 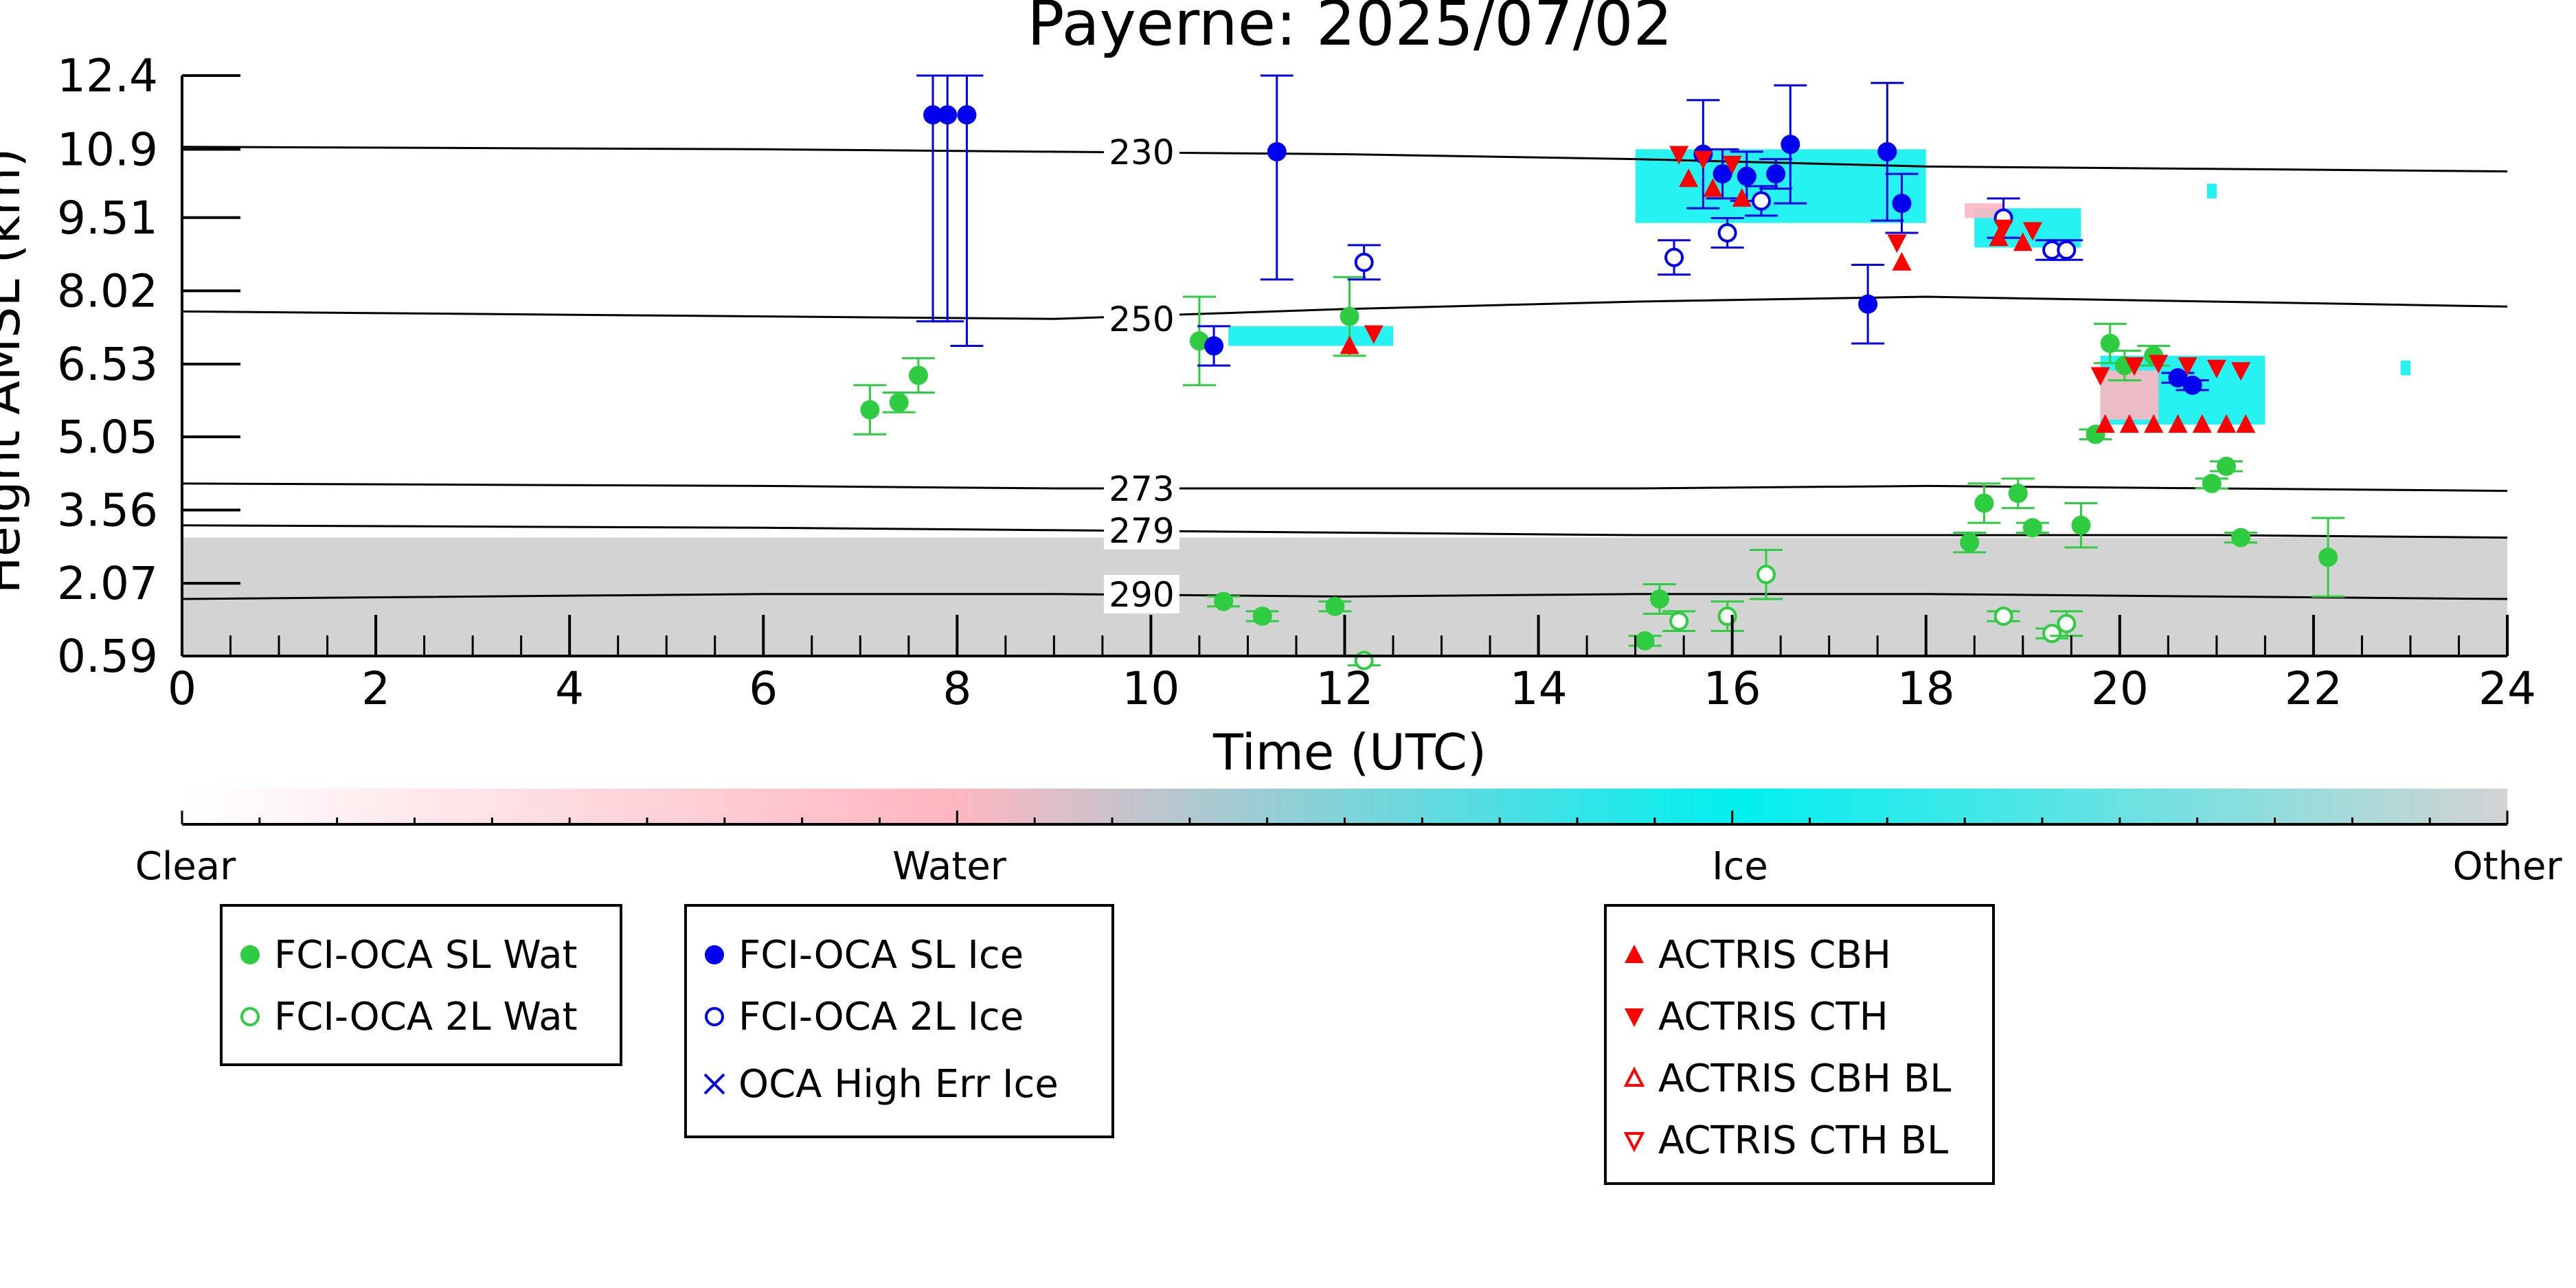 What do you see at coordinates (1804, 1079) in the screenshot?
I see `legend-label: ACTRIS CBH BL` at bounding box center [1804, 1079].